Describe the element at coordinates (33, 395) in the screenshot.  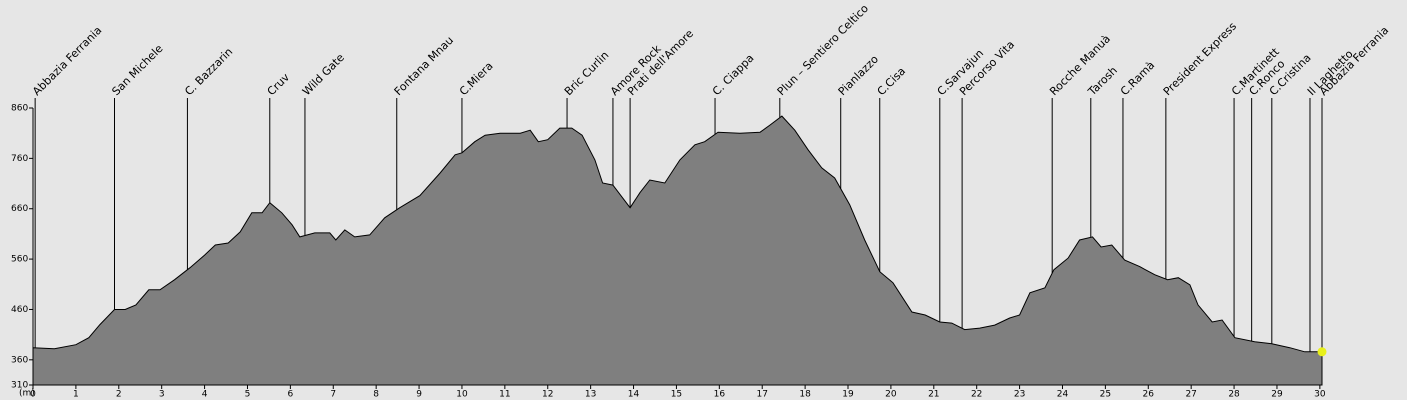
I see `x-tick-label: 0` at that location.